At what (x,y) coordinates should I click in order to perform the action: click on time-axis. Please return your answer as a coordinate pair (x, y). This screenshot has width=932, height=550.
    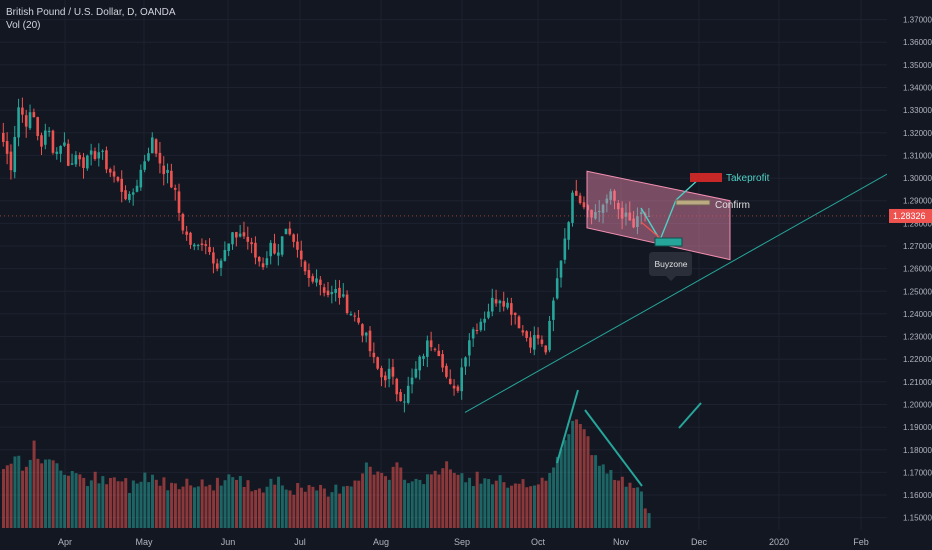
    Looking at the image, I should click on (466, 540).